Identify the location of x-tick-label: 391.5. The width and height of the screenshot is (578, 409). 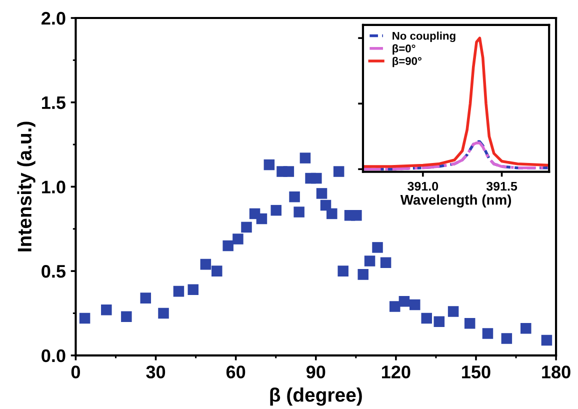
(502, 186).